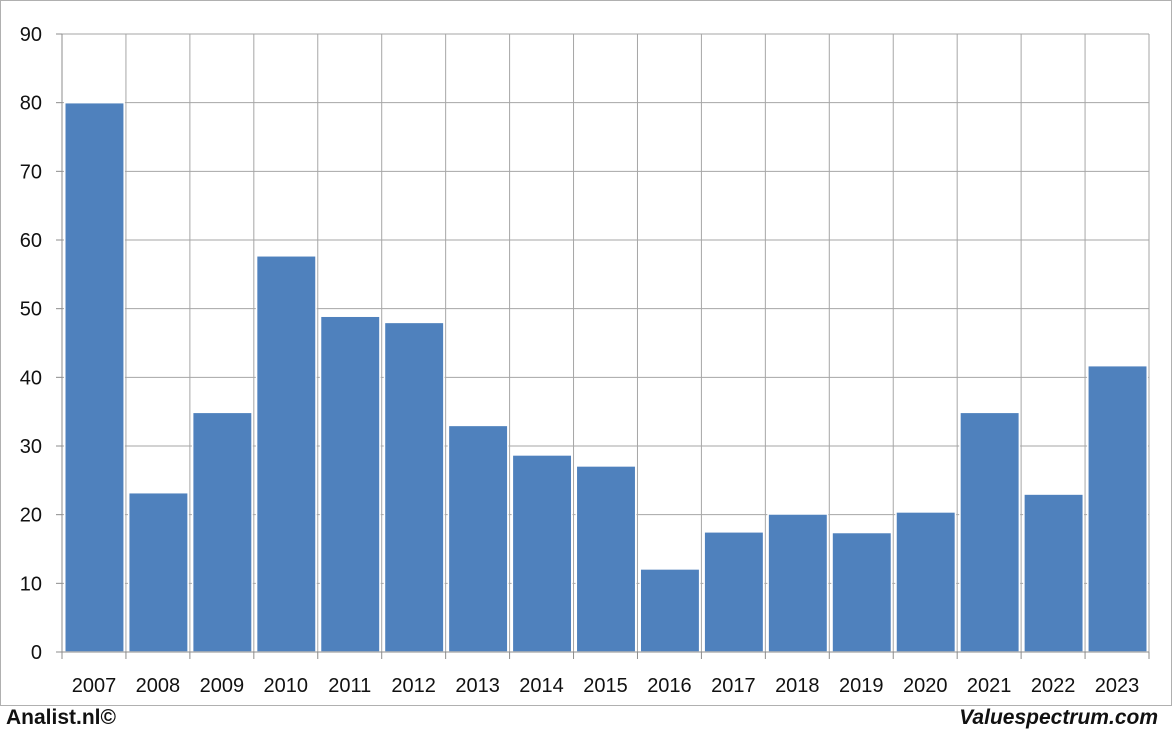  Describe the element at coordinates (861, 686) in the screenshot. I see `x-tick-label: 2019` at that location.